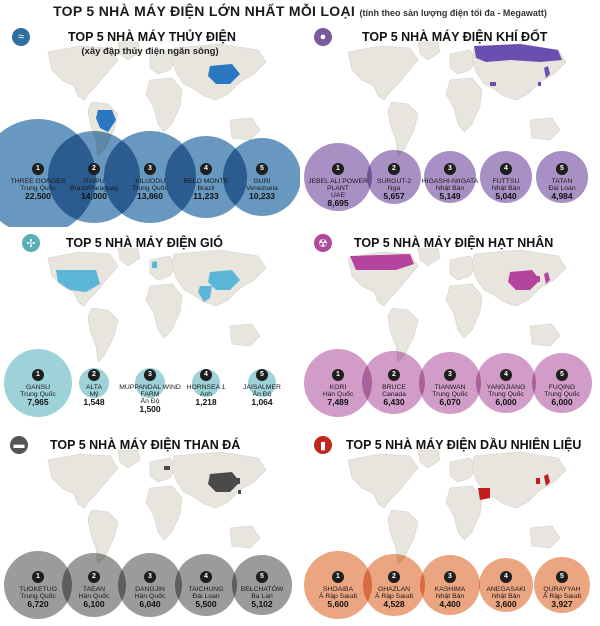 This screenshot has height=626, width=600. Describe the element at coordinates (338, 203) in the screenshot. I see `plant-capacity: 8,695` at that location.